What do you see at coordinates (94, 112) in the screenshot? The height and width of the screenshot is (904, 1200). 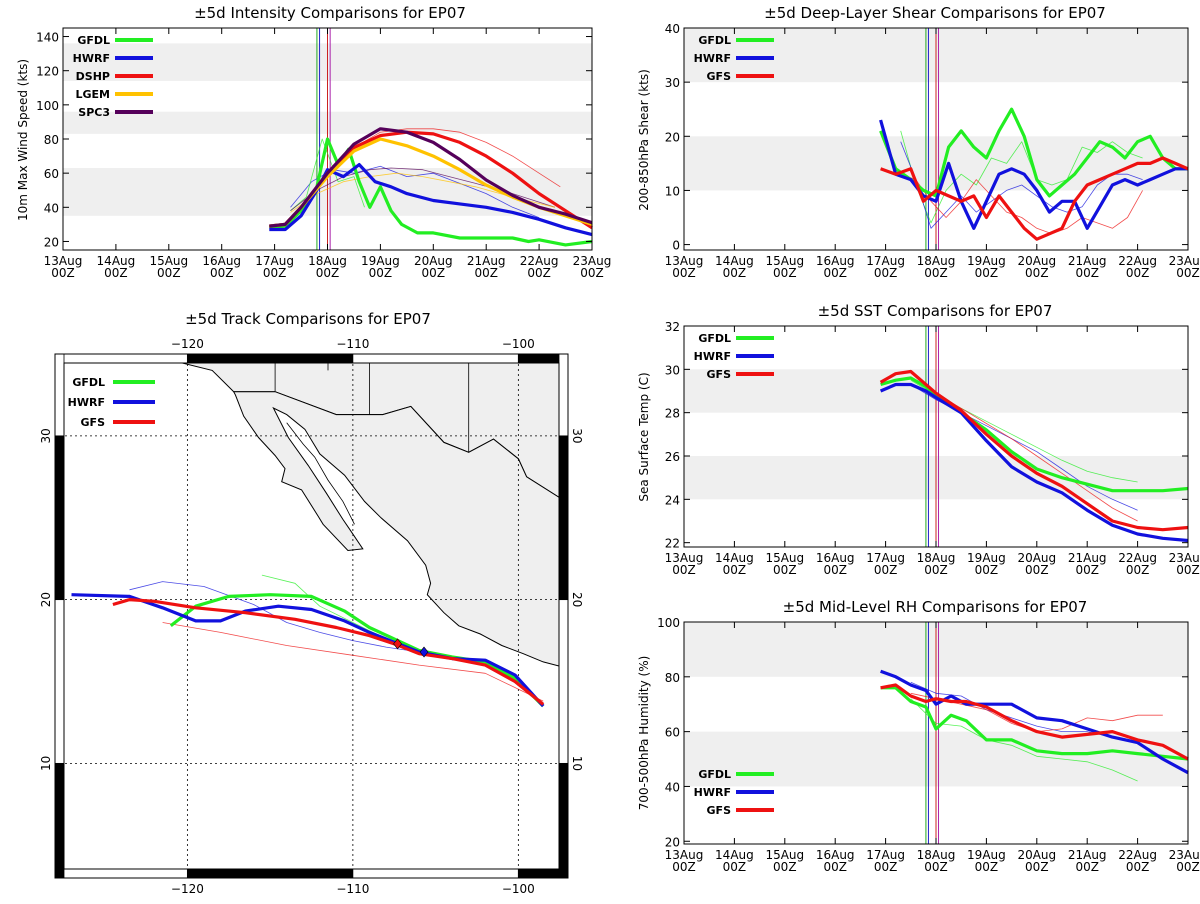 I see `intensity-legend-spc3-label: SPC3` at bounding box center [94, 112].